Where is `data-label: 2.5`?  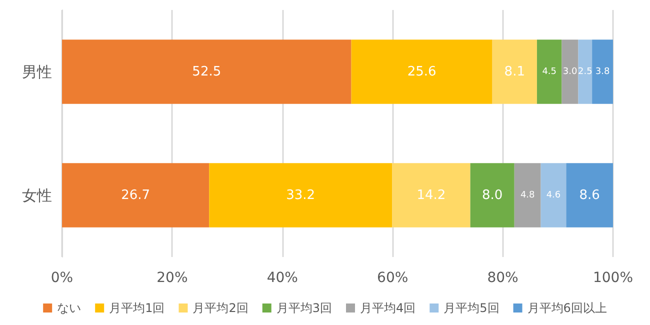
data-label: 2.5 is located at coordinates (585, 71).